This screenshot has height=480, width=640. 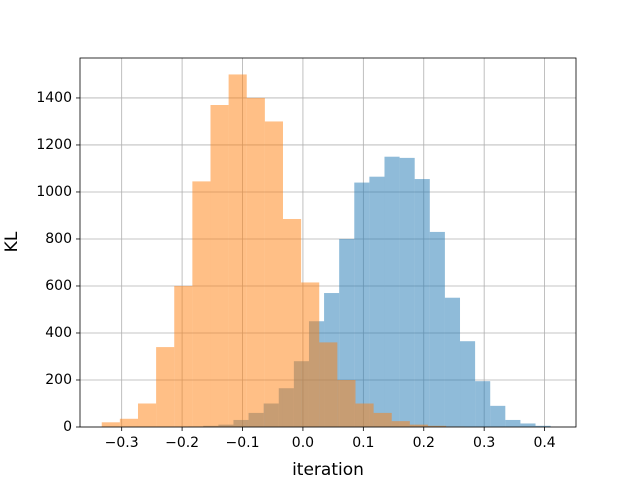 I want to click on x-tick-label: 0.4, so click(x=544, y=443).